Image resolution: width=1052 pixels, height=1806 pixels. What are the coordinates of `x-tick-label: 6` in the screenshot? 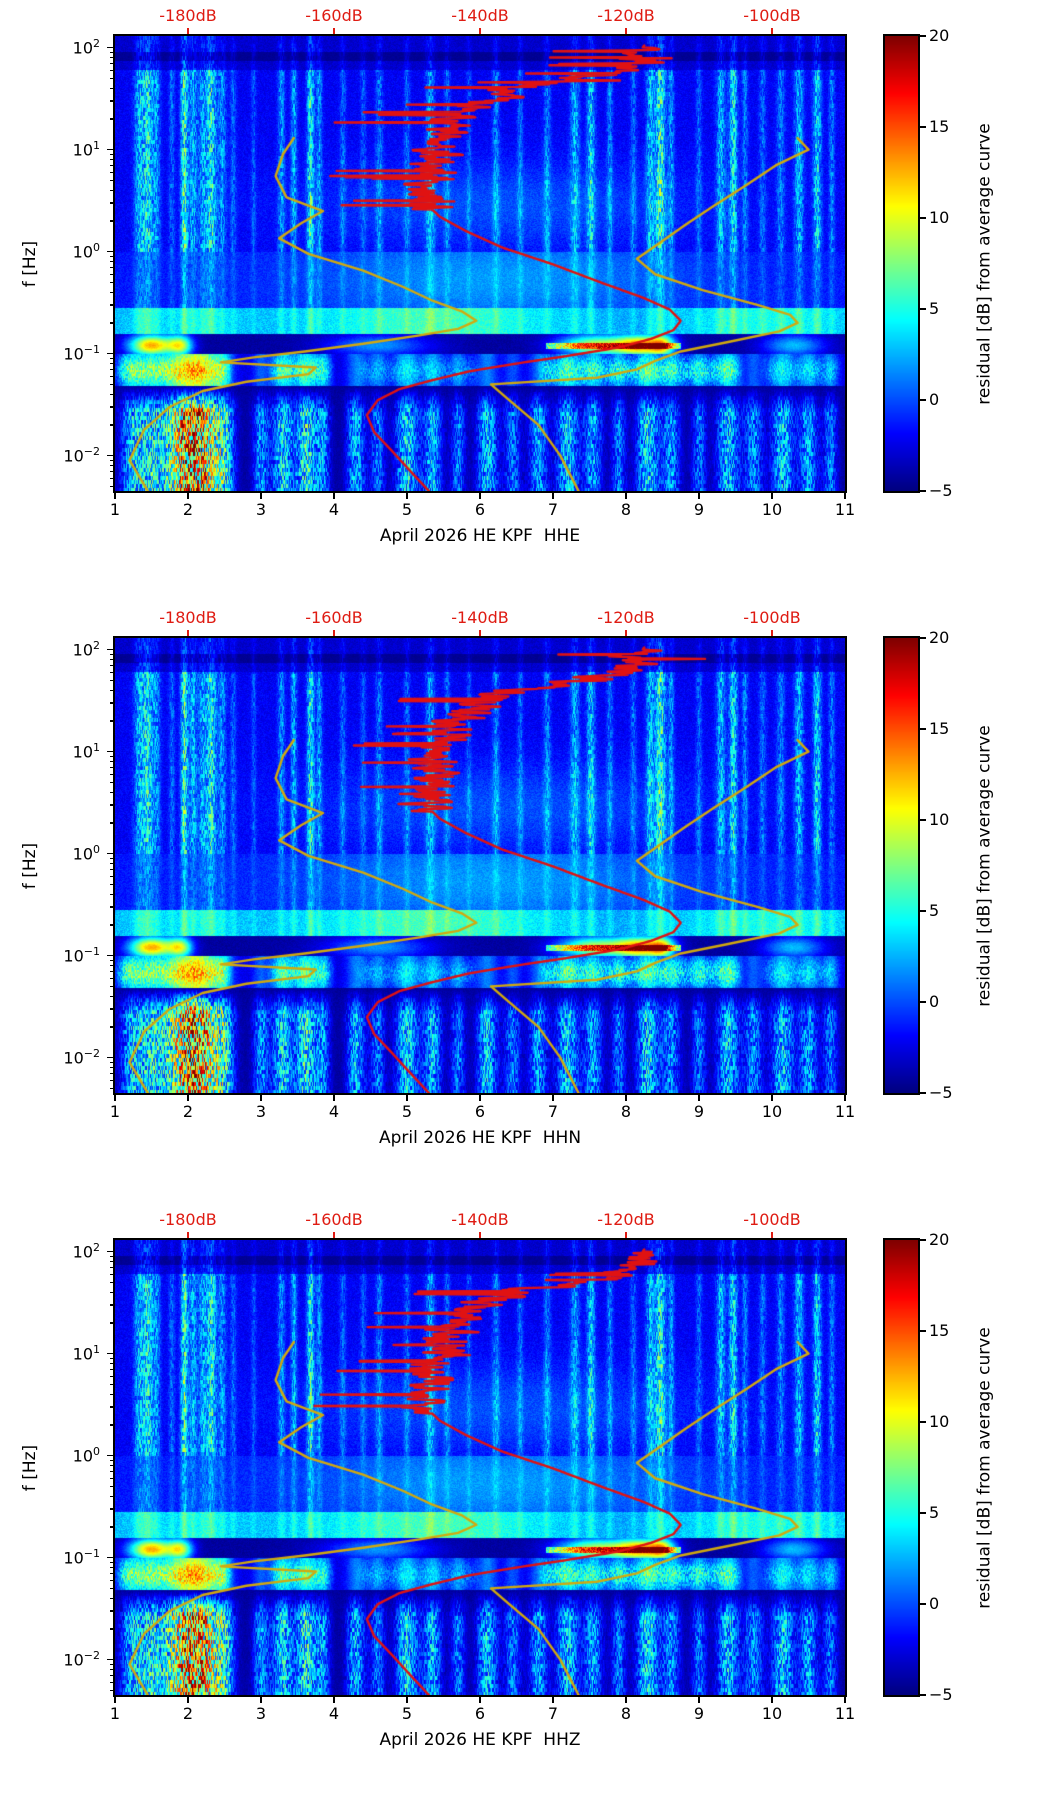 It's located at (480, 1713).